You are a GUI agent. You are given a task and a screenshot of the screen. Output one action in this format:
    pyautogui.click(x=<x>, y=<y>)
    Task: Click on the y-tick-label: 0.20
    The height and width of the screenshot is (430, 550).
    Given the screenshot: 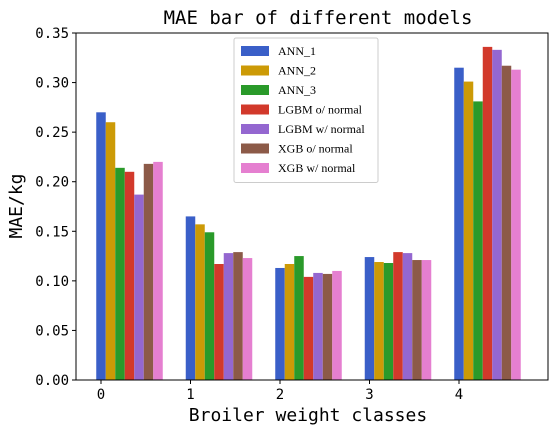 What is the action you would take?
    pyautogui.click(x=52, y=183)
    